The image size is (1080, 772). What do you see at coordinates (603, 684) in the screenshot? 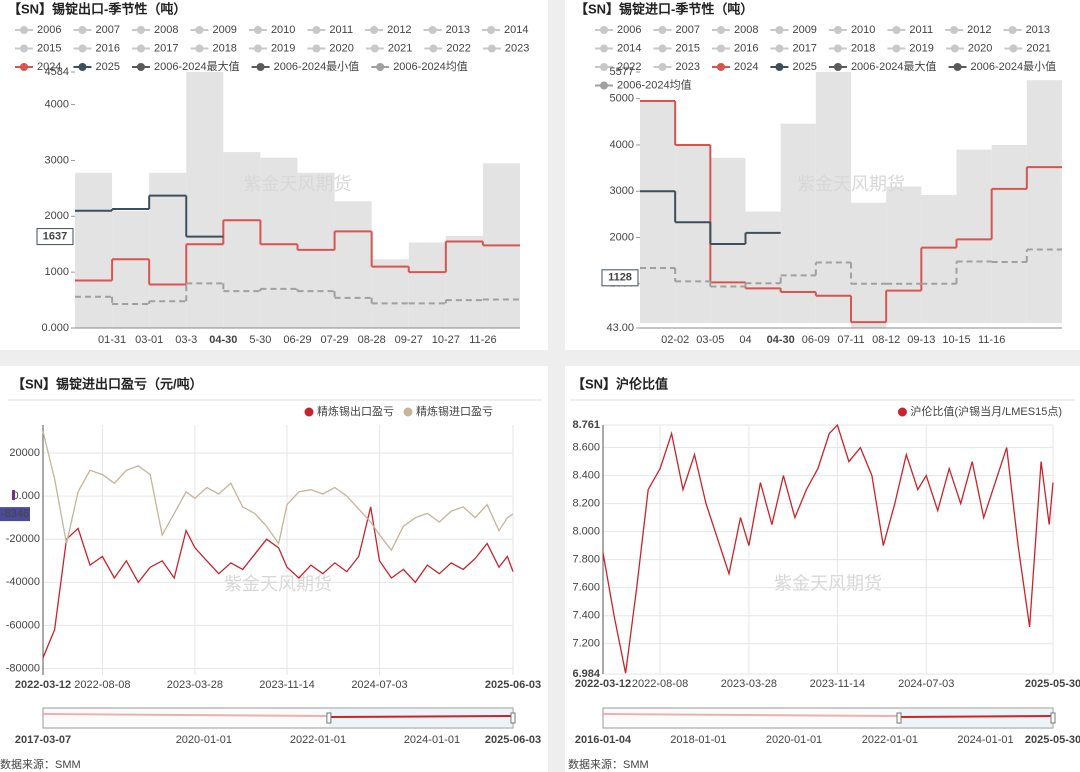
I see `x-tick-label: 2022-03-12` at bounding box center [603, 684].